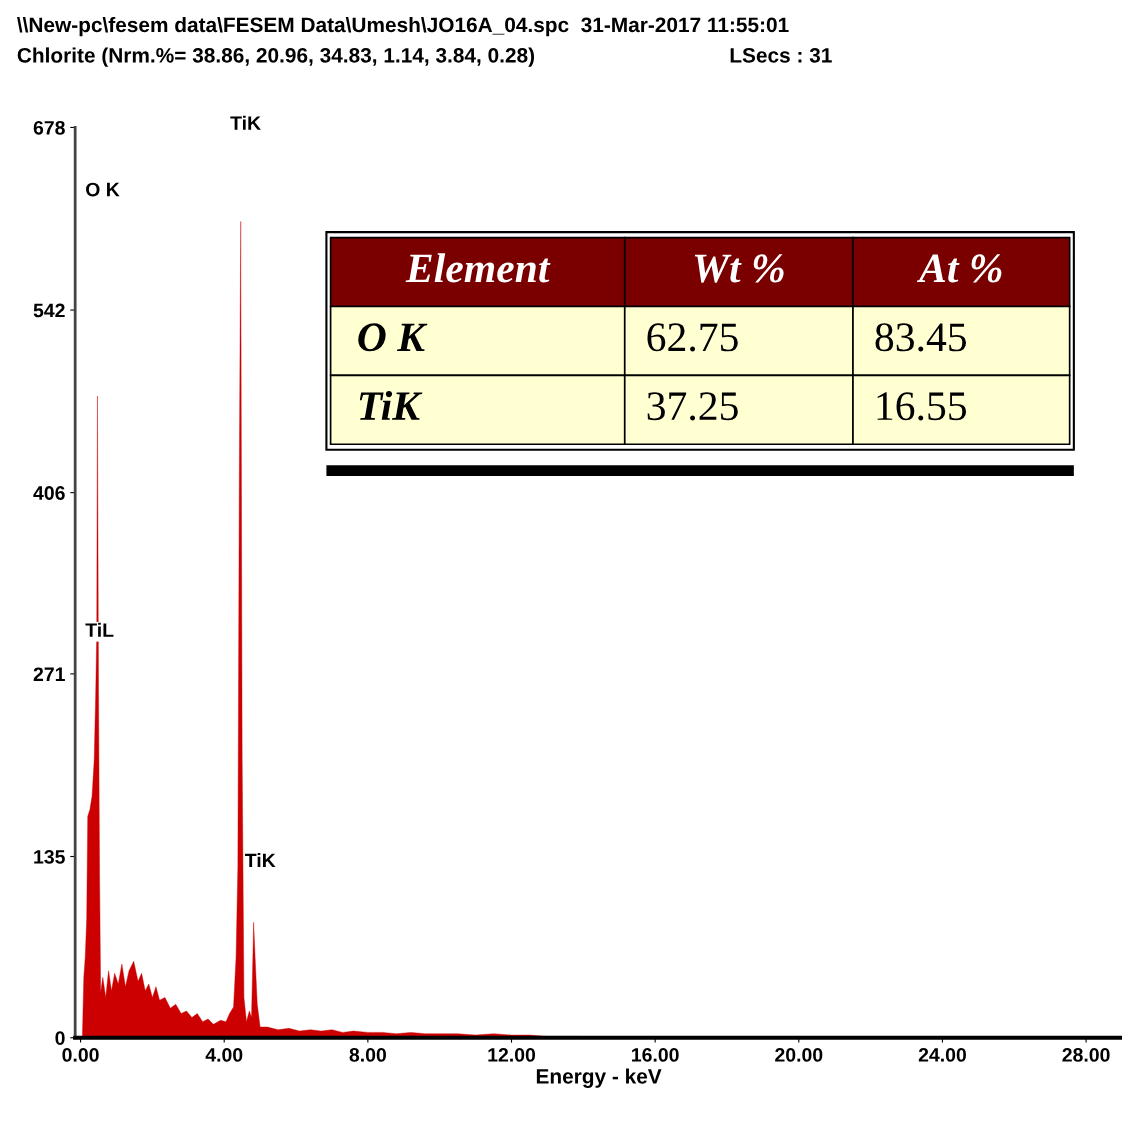 This screenshot has height=1128, width=1122. What do you see at coordinates (224, 1055) in the screenshot?
I see `x-tick-label: 4.00` at bounding box center [224, 1055].